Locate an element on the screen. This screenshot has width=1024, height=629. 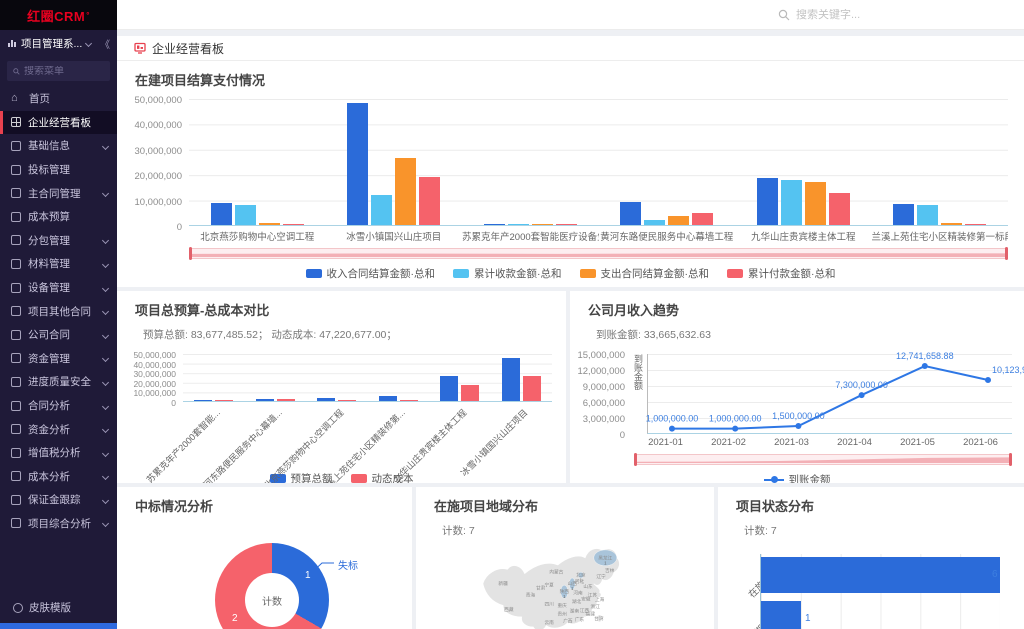
system-switcher: 项目管理系... 《 is located at coordinates (58, 43).